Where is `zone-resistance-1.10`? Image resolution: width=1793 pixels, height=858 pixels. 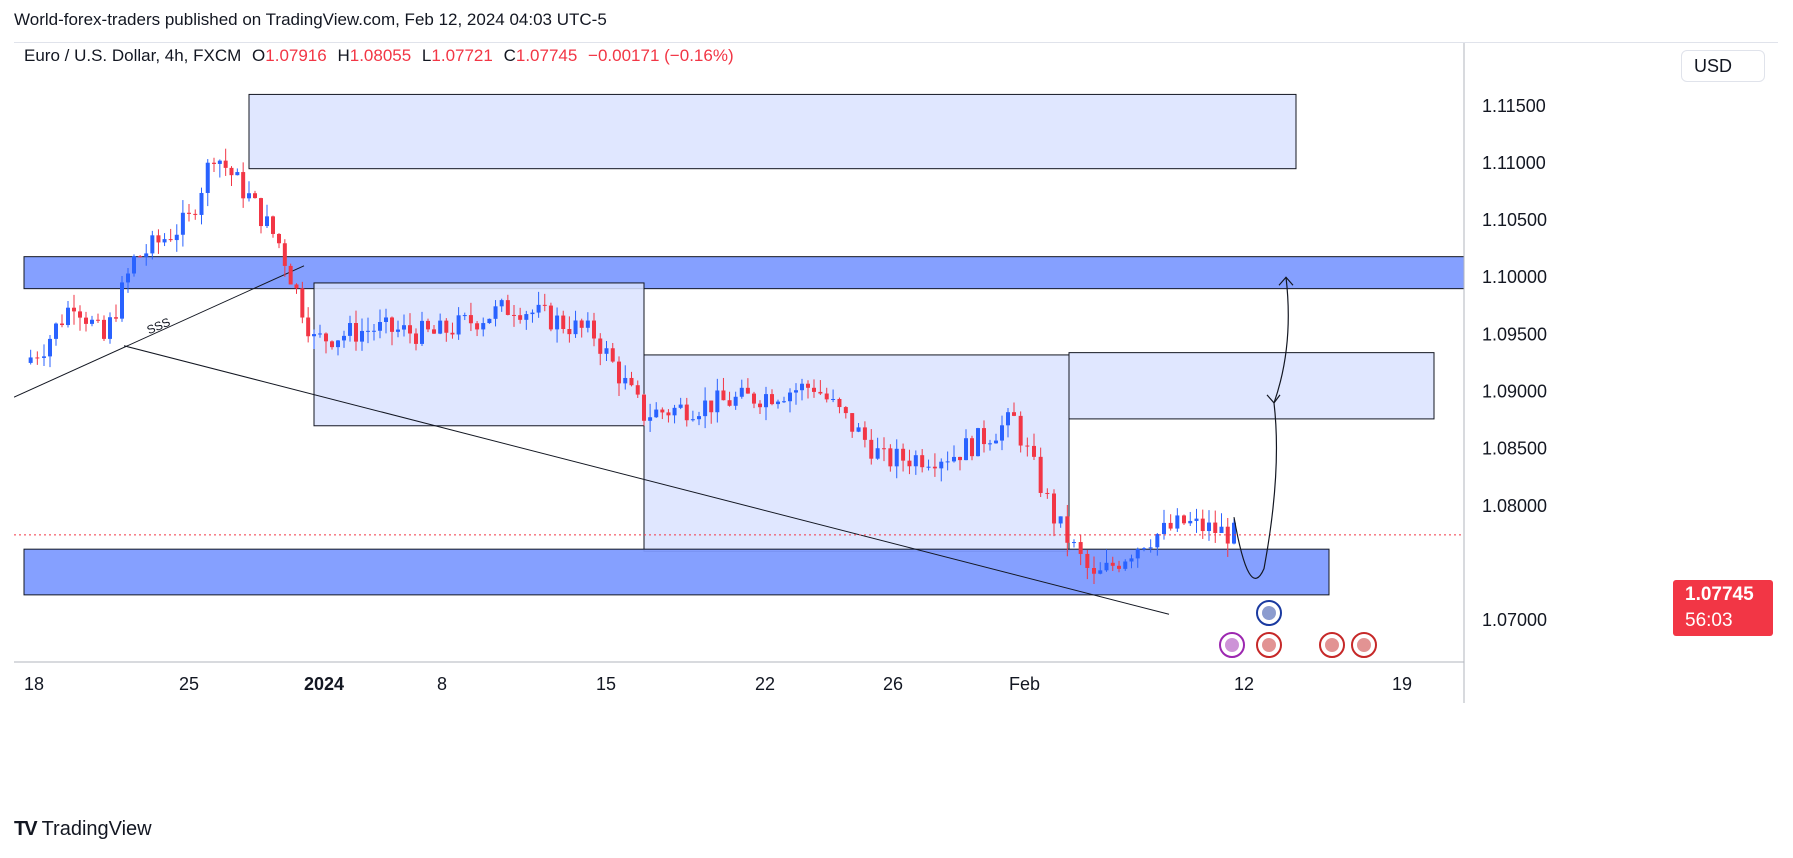 zone-resistance-1.10 is located at coordinates (744, 273).